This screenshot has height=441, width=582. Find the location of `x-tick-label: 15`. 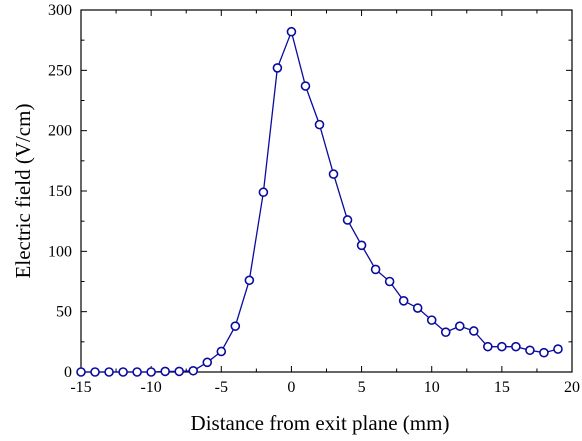

x-tick-label: 15 is located at coordinates (502, 387).